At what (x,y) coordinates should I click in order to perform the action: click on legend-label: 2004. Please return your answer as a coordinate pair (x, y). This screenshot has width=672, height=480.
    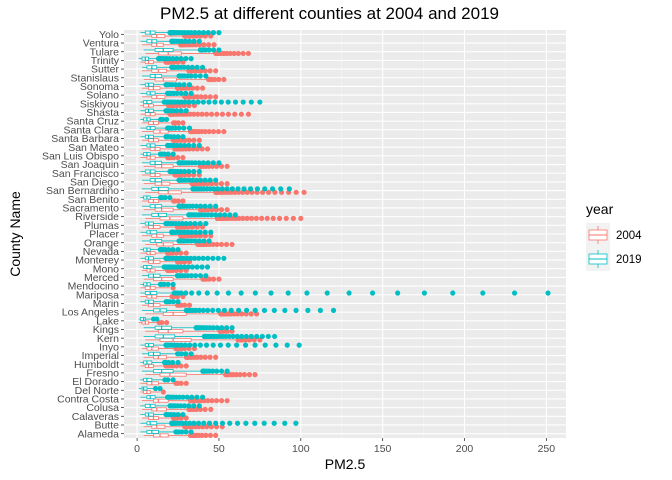
    Looking at the image, I should click on (629, 236).